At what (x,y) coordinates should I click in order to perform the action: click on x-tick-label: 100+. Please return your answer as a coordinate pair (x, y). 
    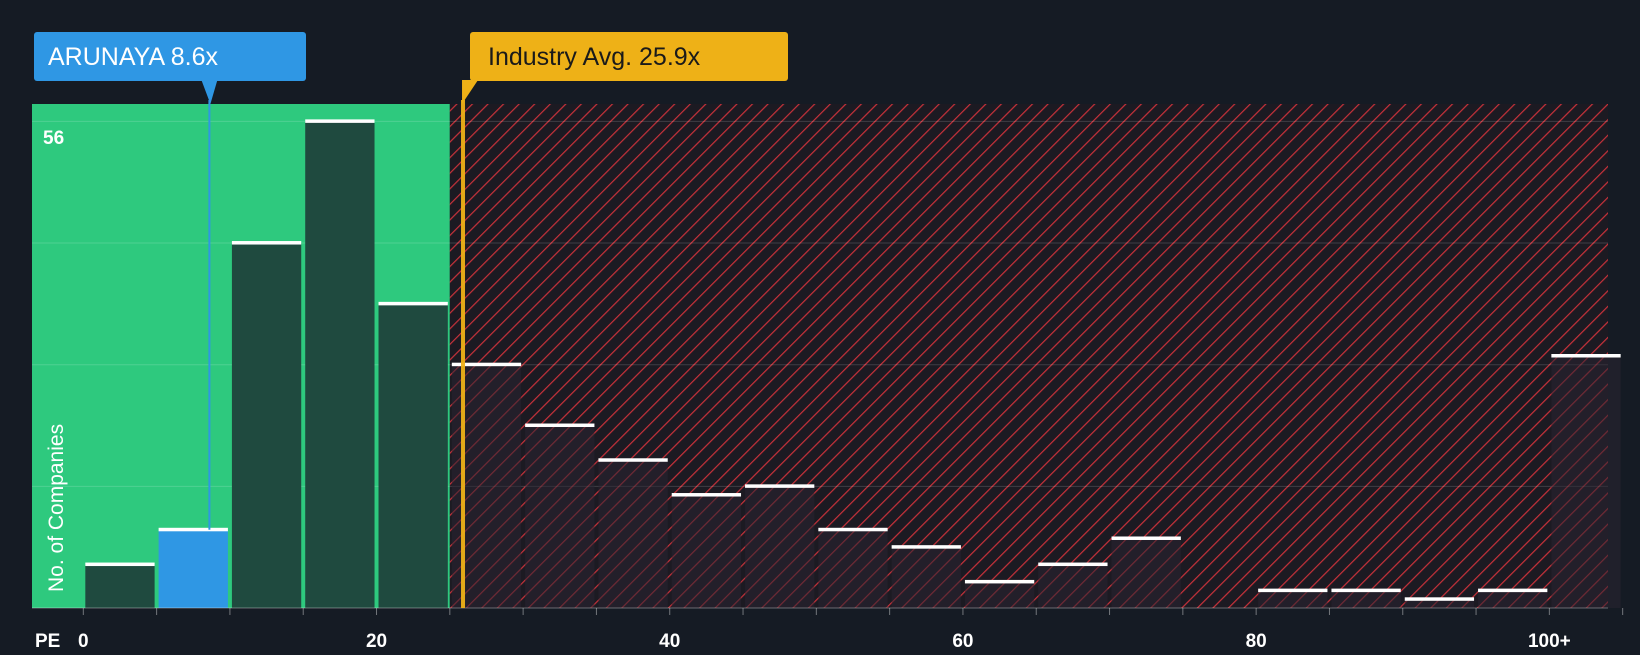
    Looking at the image, I should click on (1549, 640).